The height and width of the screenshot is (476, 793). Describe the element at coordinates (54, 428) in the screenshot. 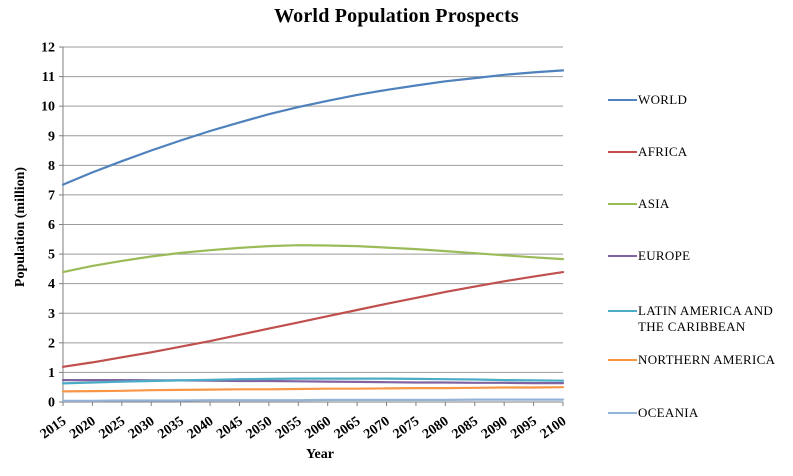

I see `x-tick-label-2015: 2015` at that location.